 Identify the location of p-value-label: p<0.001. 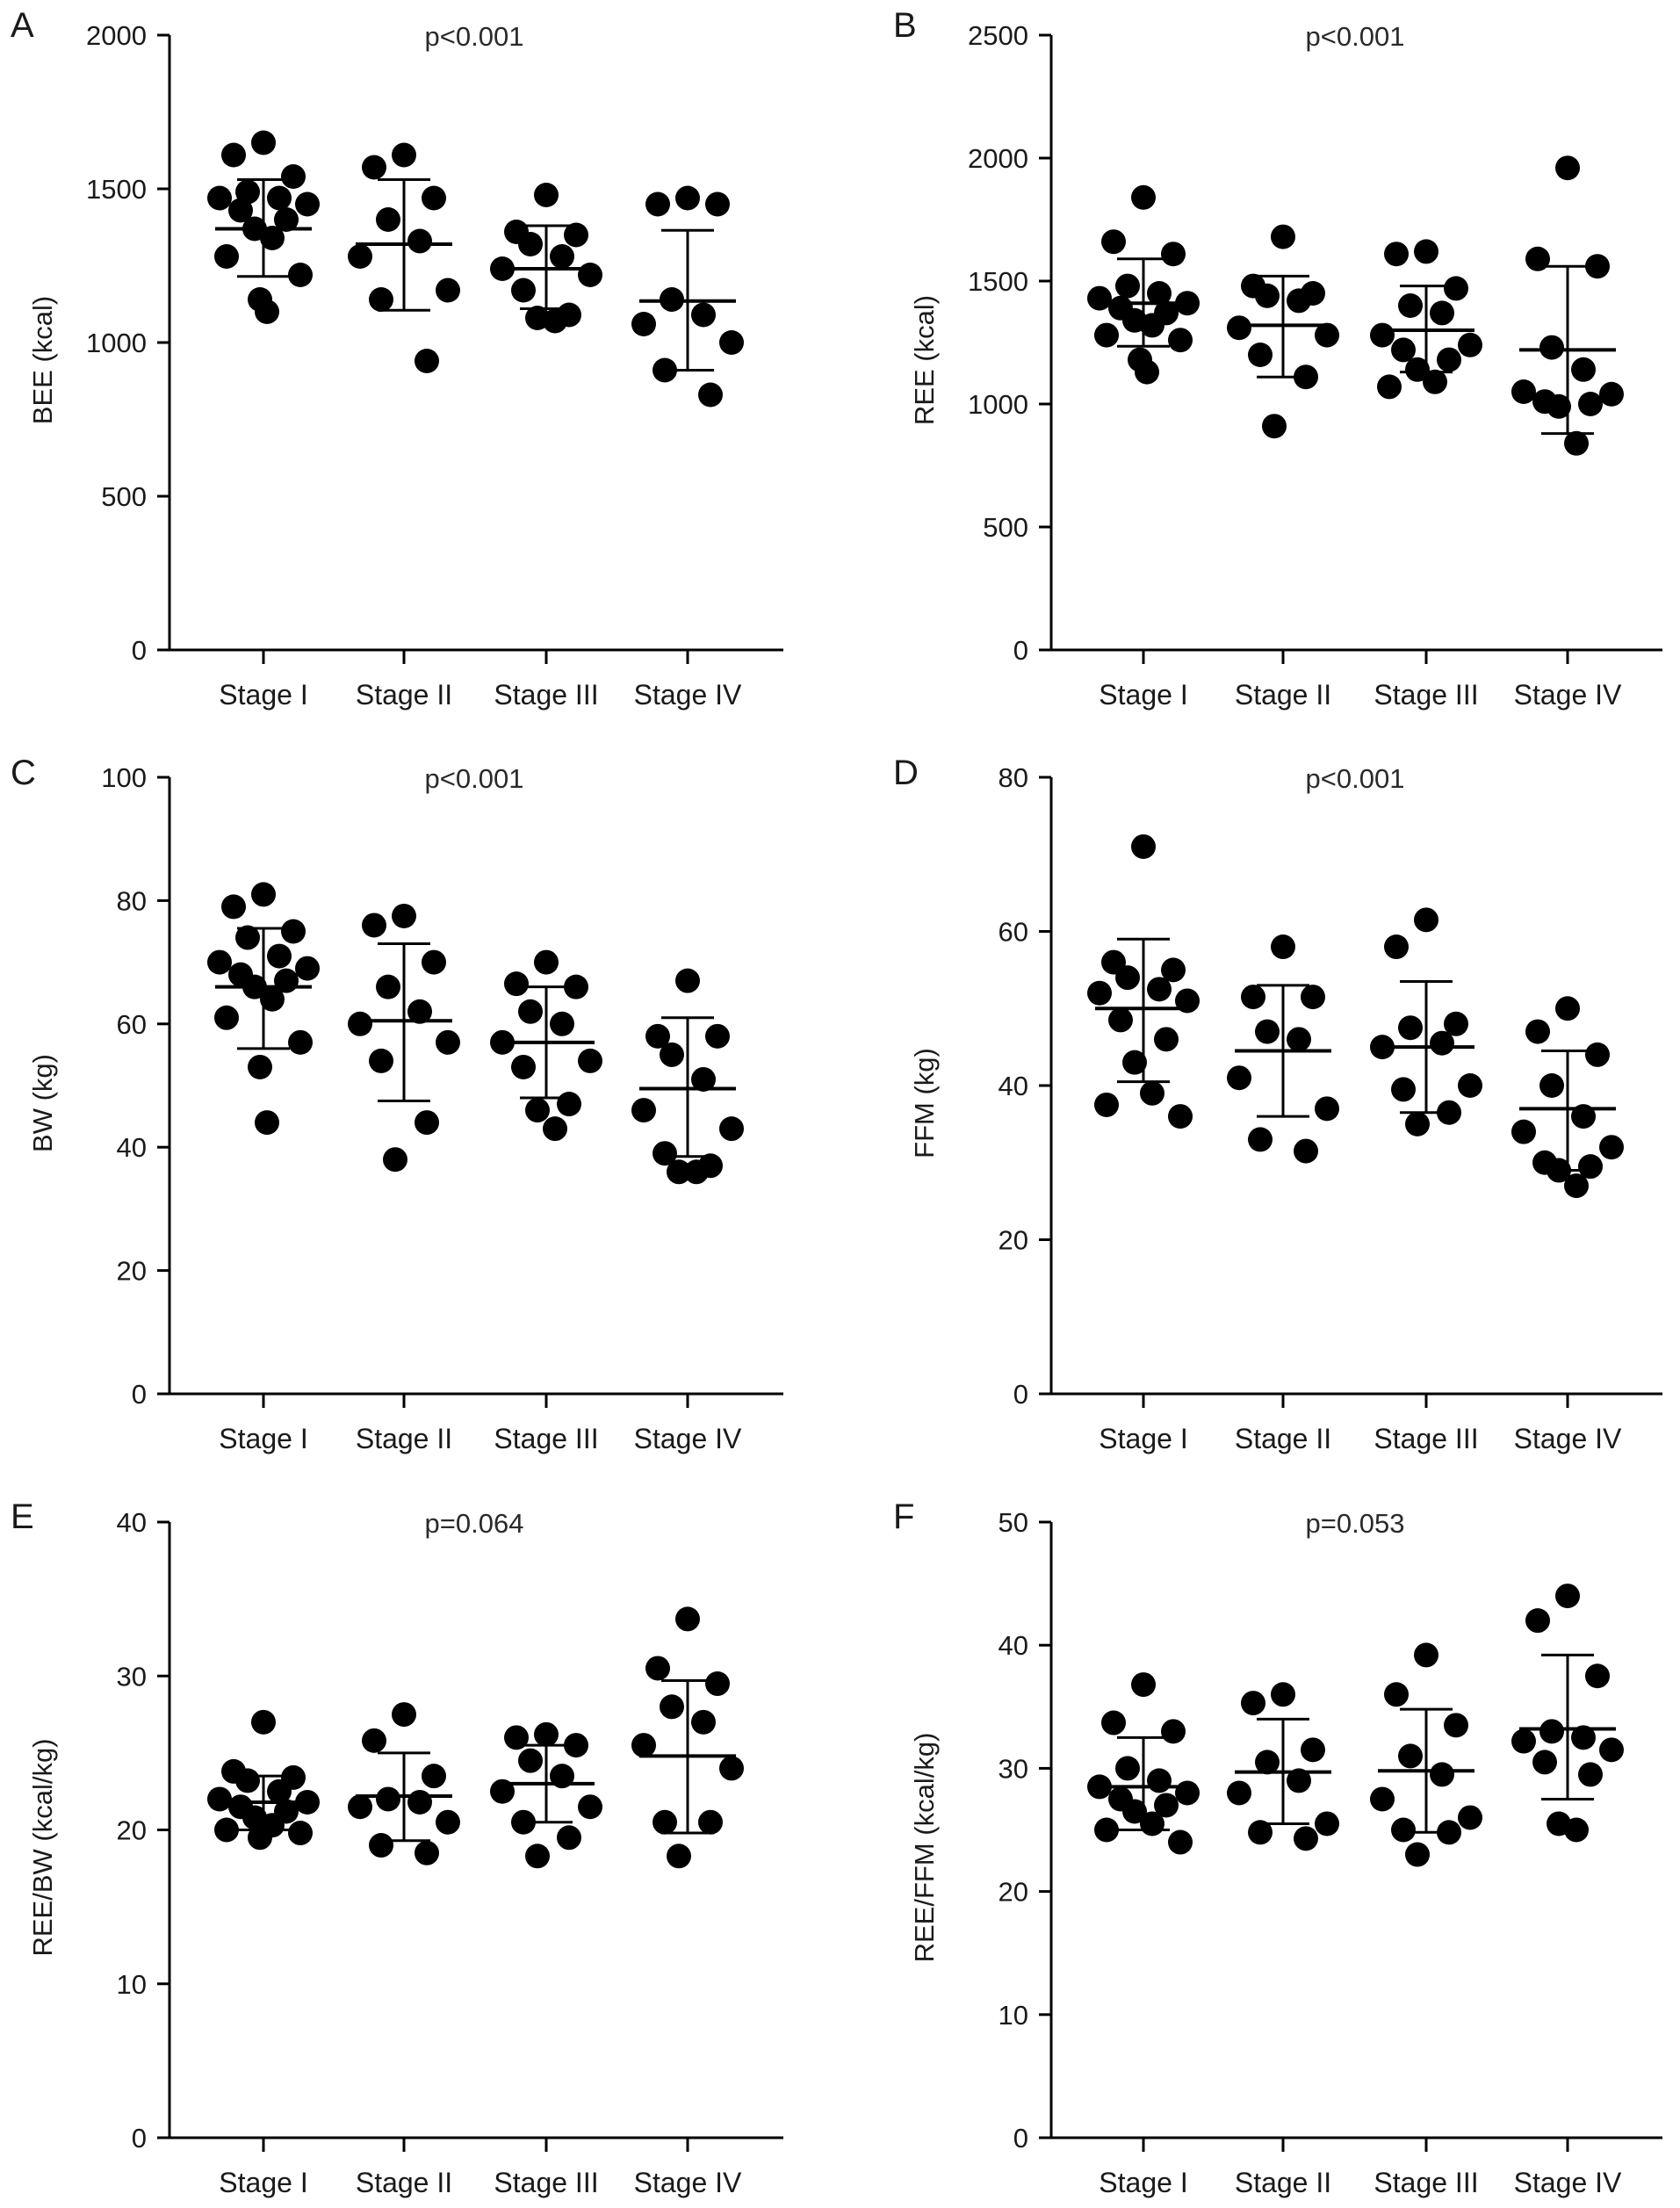
(474, 36).